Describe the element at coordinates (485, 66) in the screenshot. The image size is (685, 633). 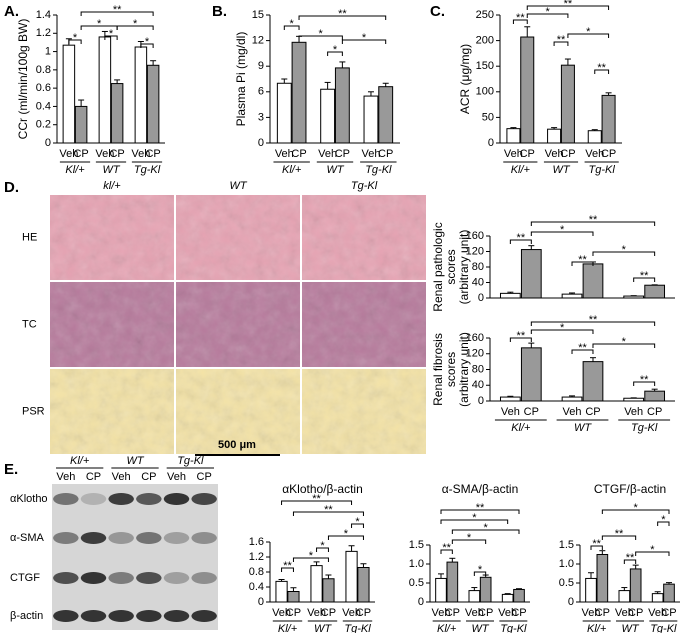
I see `y-tick-label: 150` at that location.